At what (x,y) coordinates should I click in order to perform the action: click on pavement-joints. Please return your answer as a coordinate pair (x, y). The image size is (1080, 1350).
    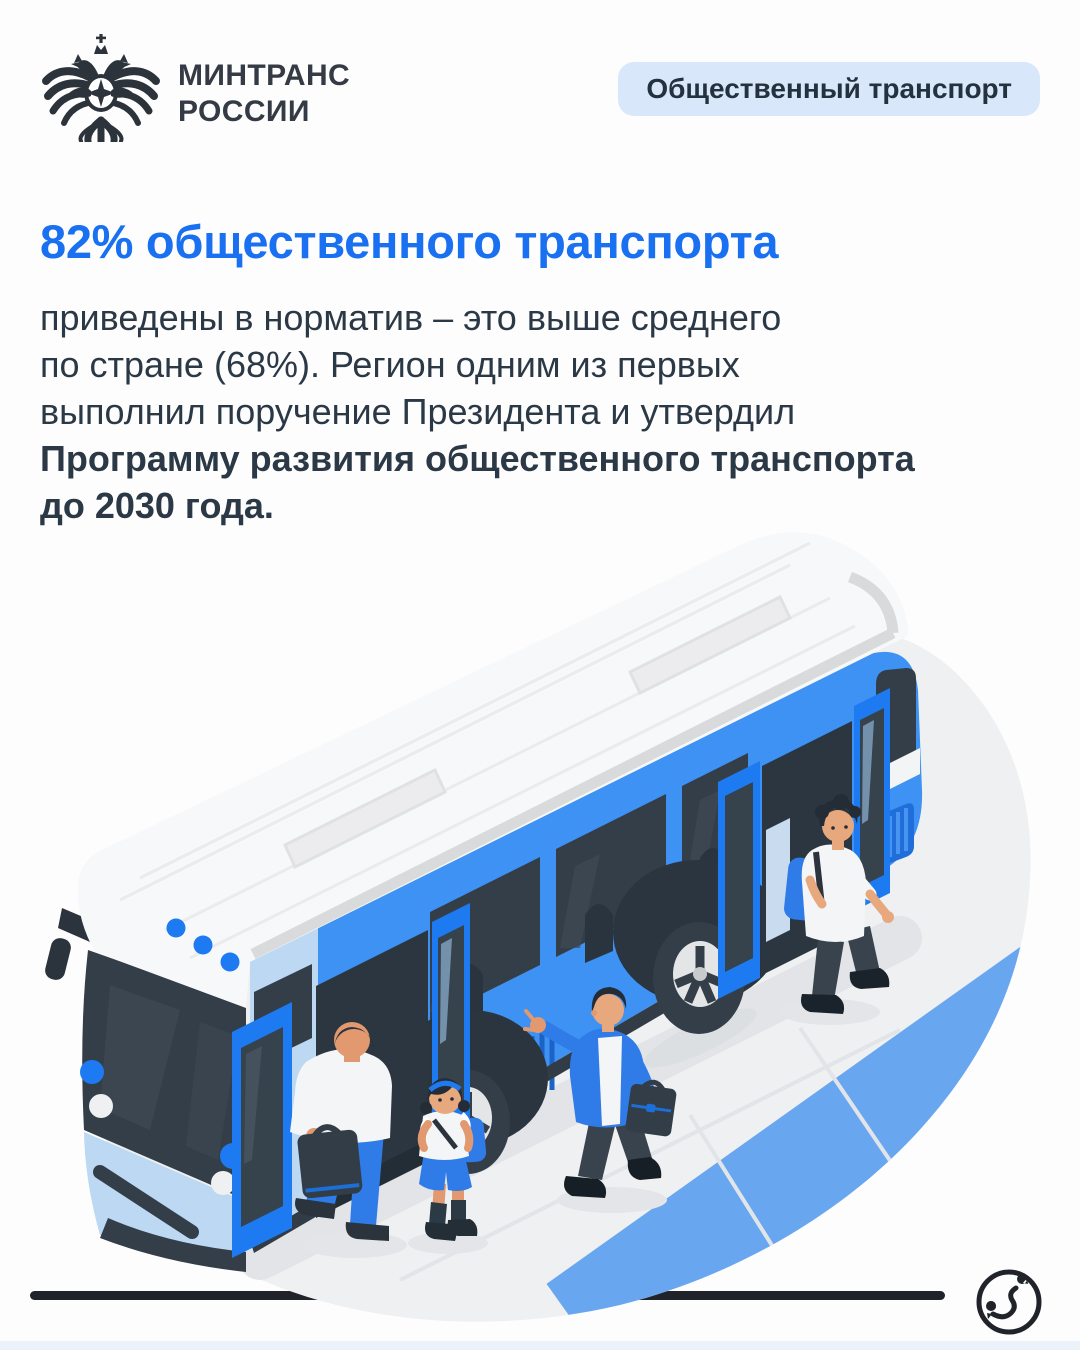
    Looking at the image, I should click on (655, 1159).